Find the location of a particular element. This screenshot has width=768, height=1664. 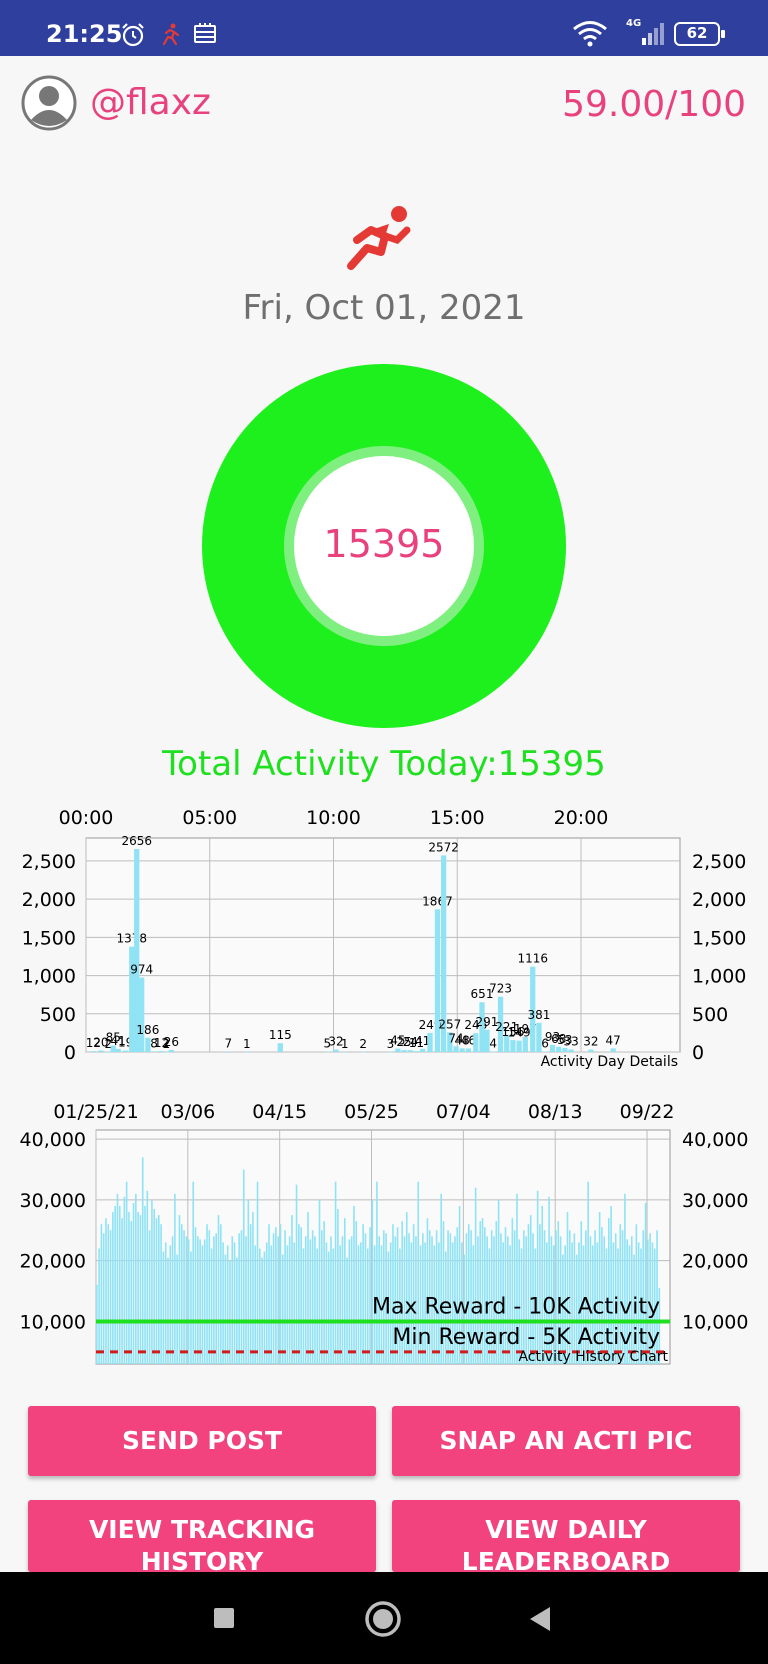

day-bar-label: 4 is located at coordinates (493, 1044).